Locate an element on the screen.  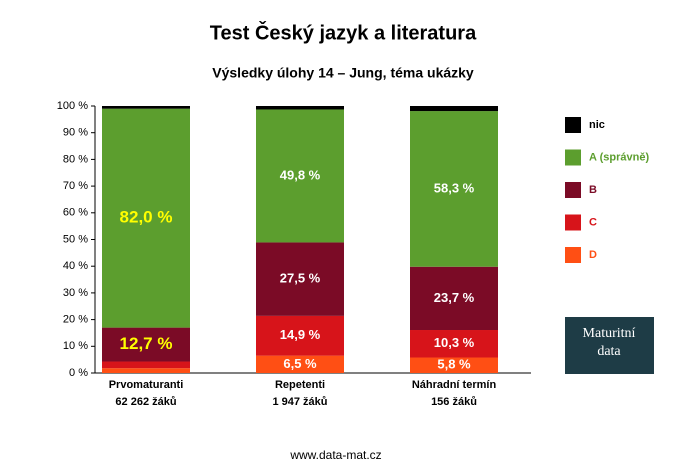
y-tick-label: 90 % is located at coordinates (75, 133).